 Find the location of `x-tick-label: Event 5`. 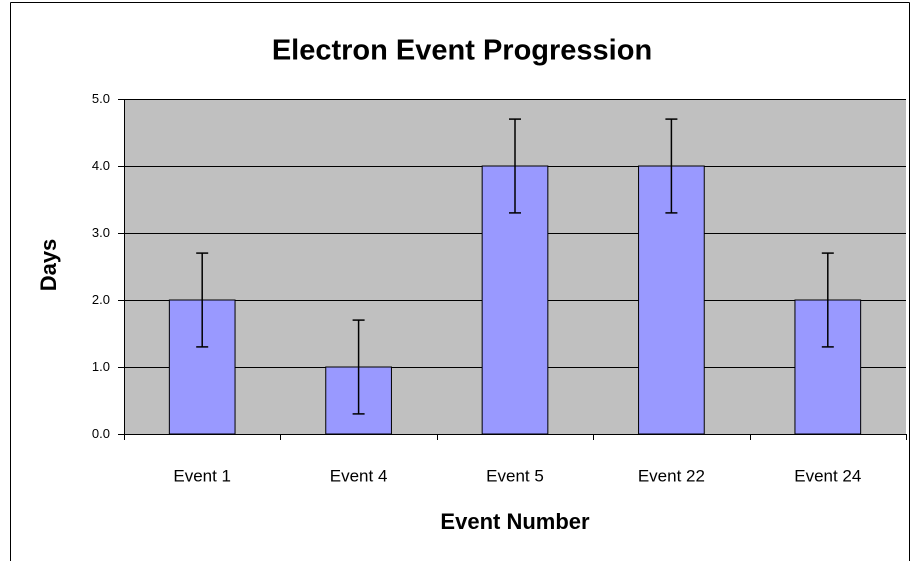

x-tick-label: Event 5 is located at coordinates (515, 475).